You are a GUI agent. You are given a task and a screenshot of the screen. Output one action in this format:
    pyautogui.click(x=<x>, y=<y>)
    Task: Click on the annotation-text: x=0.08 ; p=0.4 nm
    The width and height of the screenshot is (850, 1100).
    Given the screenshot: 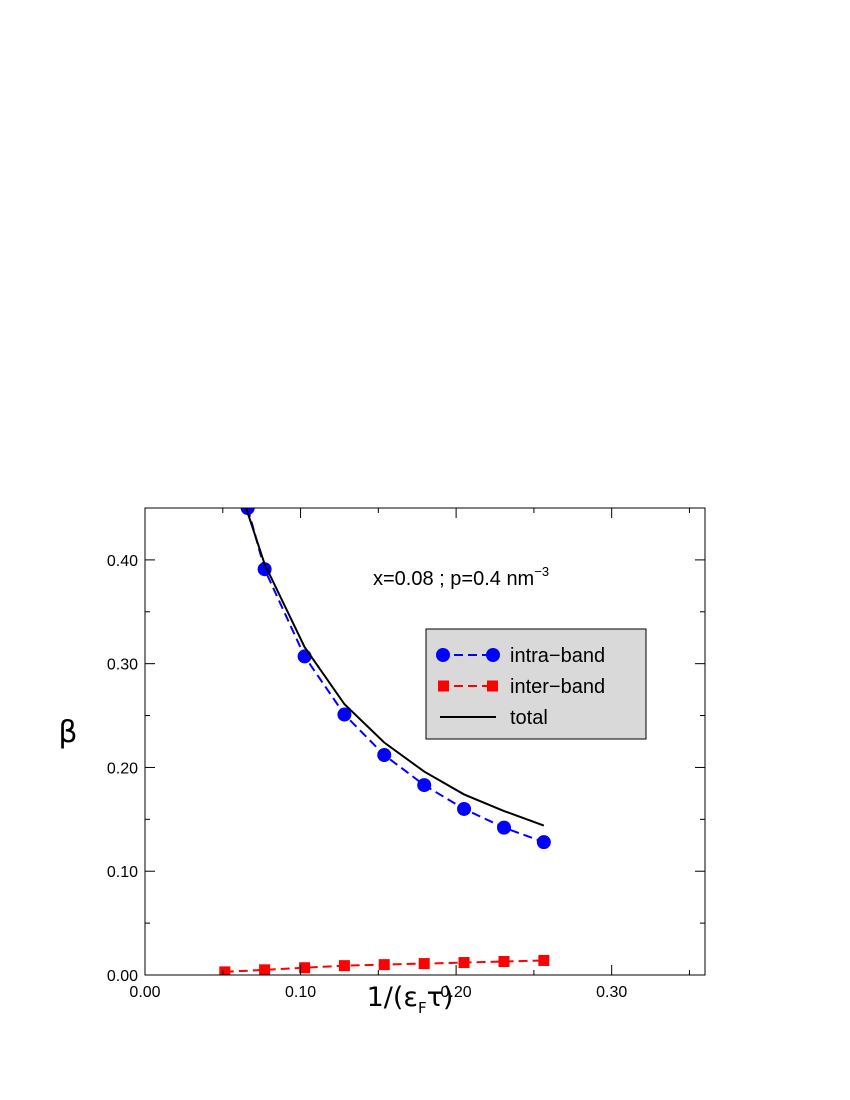 What is the action you would take?
    pyautogui.click(x=453, y=579)
    